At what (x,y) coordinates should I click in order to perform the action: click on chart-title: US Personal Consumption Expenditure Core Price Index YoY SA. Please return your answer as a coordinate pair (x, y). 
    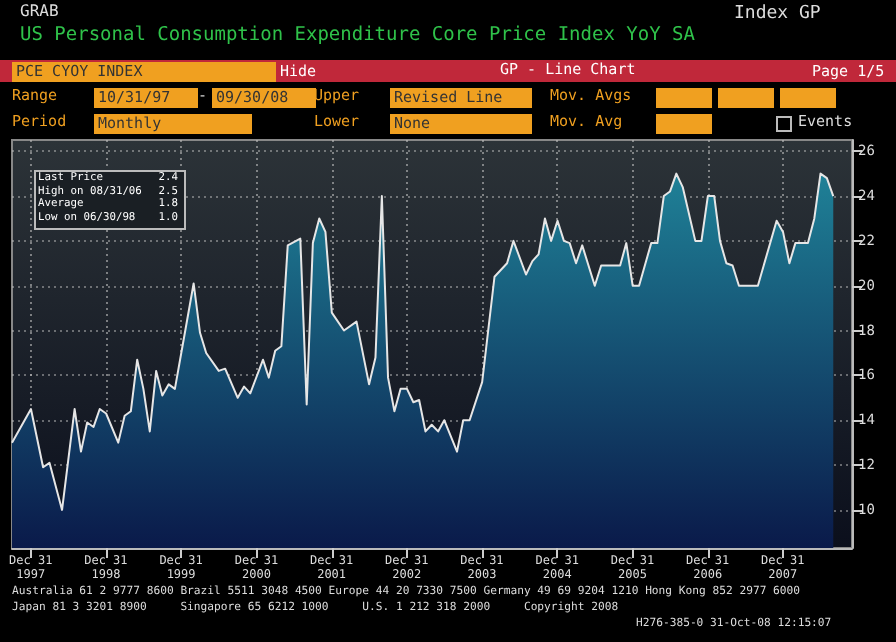
    Looking at the image, I should click on (357, 35).